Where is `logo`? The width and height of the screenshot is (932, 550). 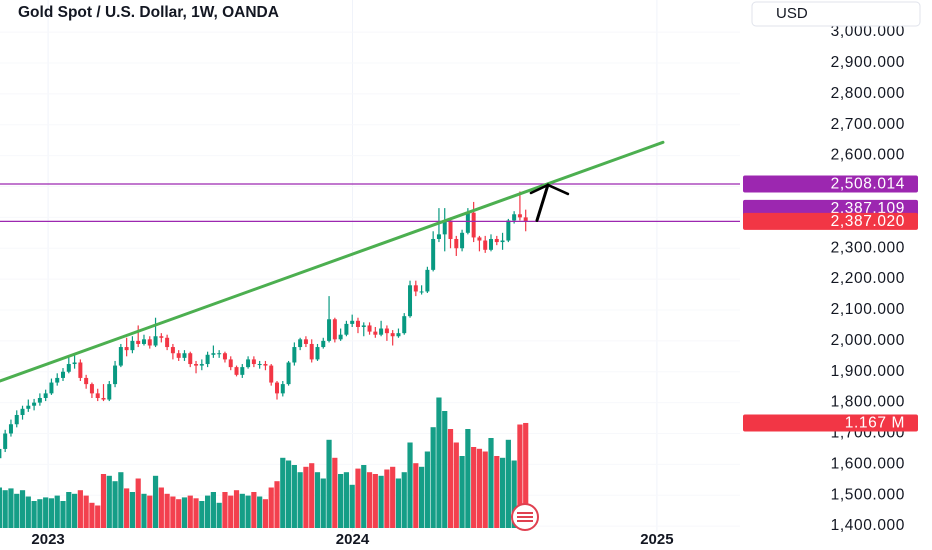 logo is located at coordinates (525, 517).